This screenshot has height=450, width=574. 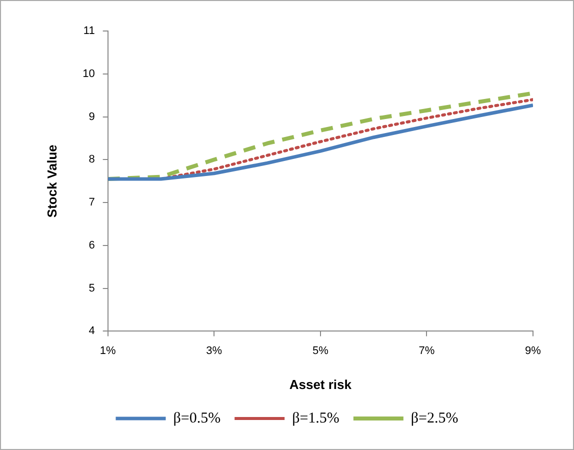 I want to click on x-axis-title: Asset risk, so click(x=320, y=384).